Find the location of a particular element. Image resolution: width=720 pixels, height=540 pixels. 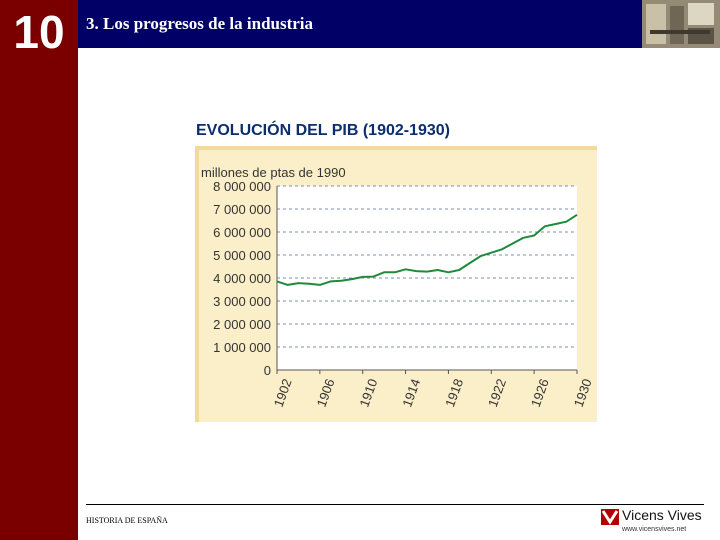

brand-url: www.vicensvives.net is located at coordinates (654, 529).